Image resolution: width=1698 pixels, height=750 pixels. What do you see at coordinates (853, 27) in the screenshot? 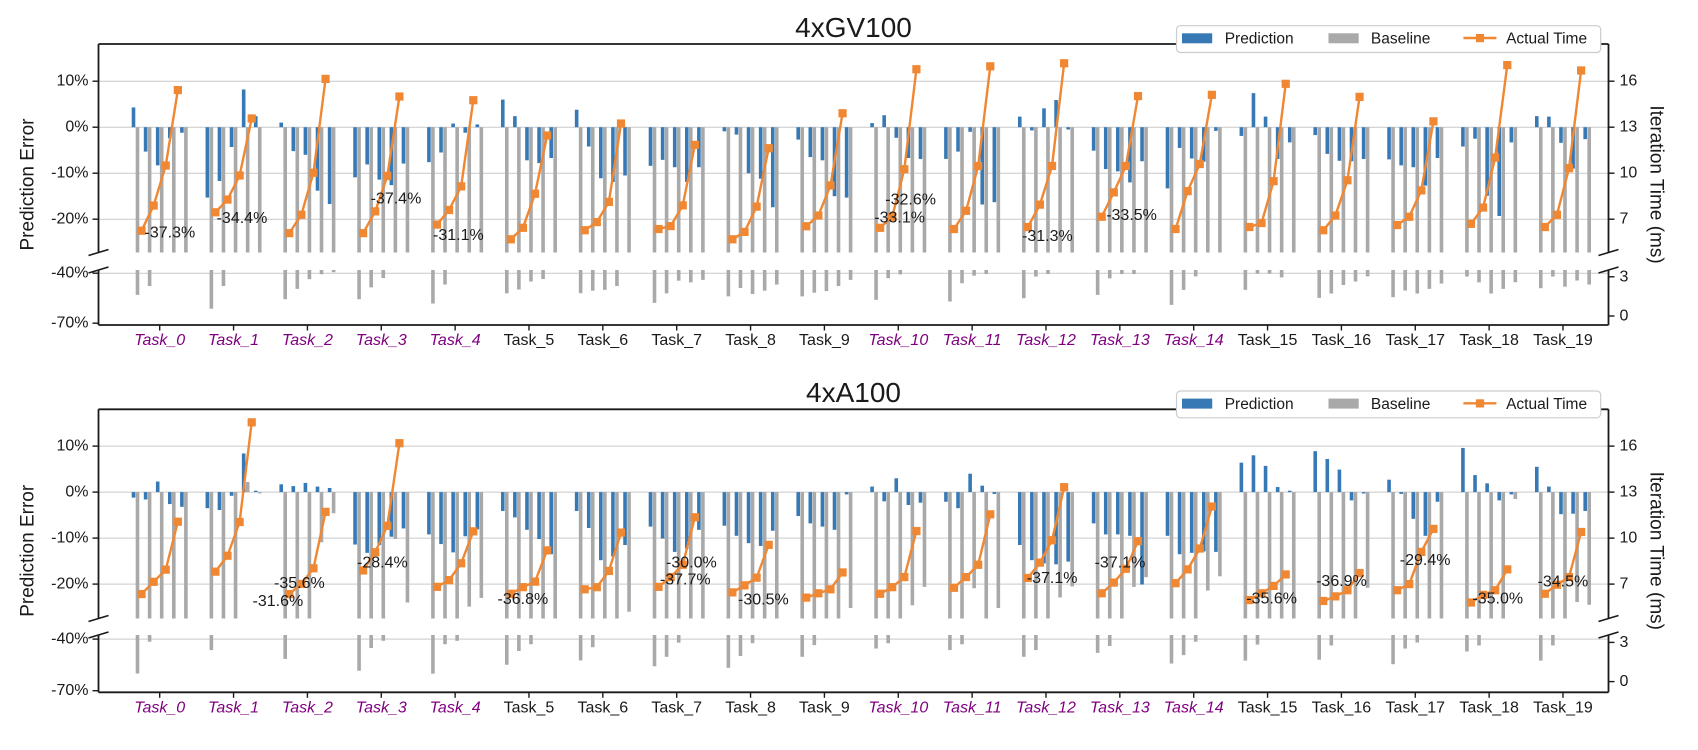
I see `svg-text: 4xGV100` at bounding box center [853, 27].